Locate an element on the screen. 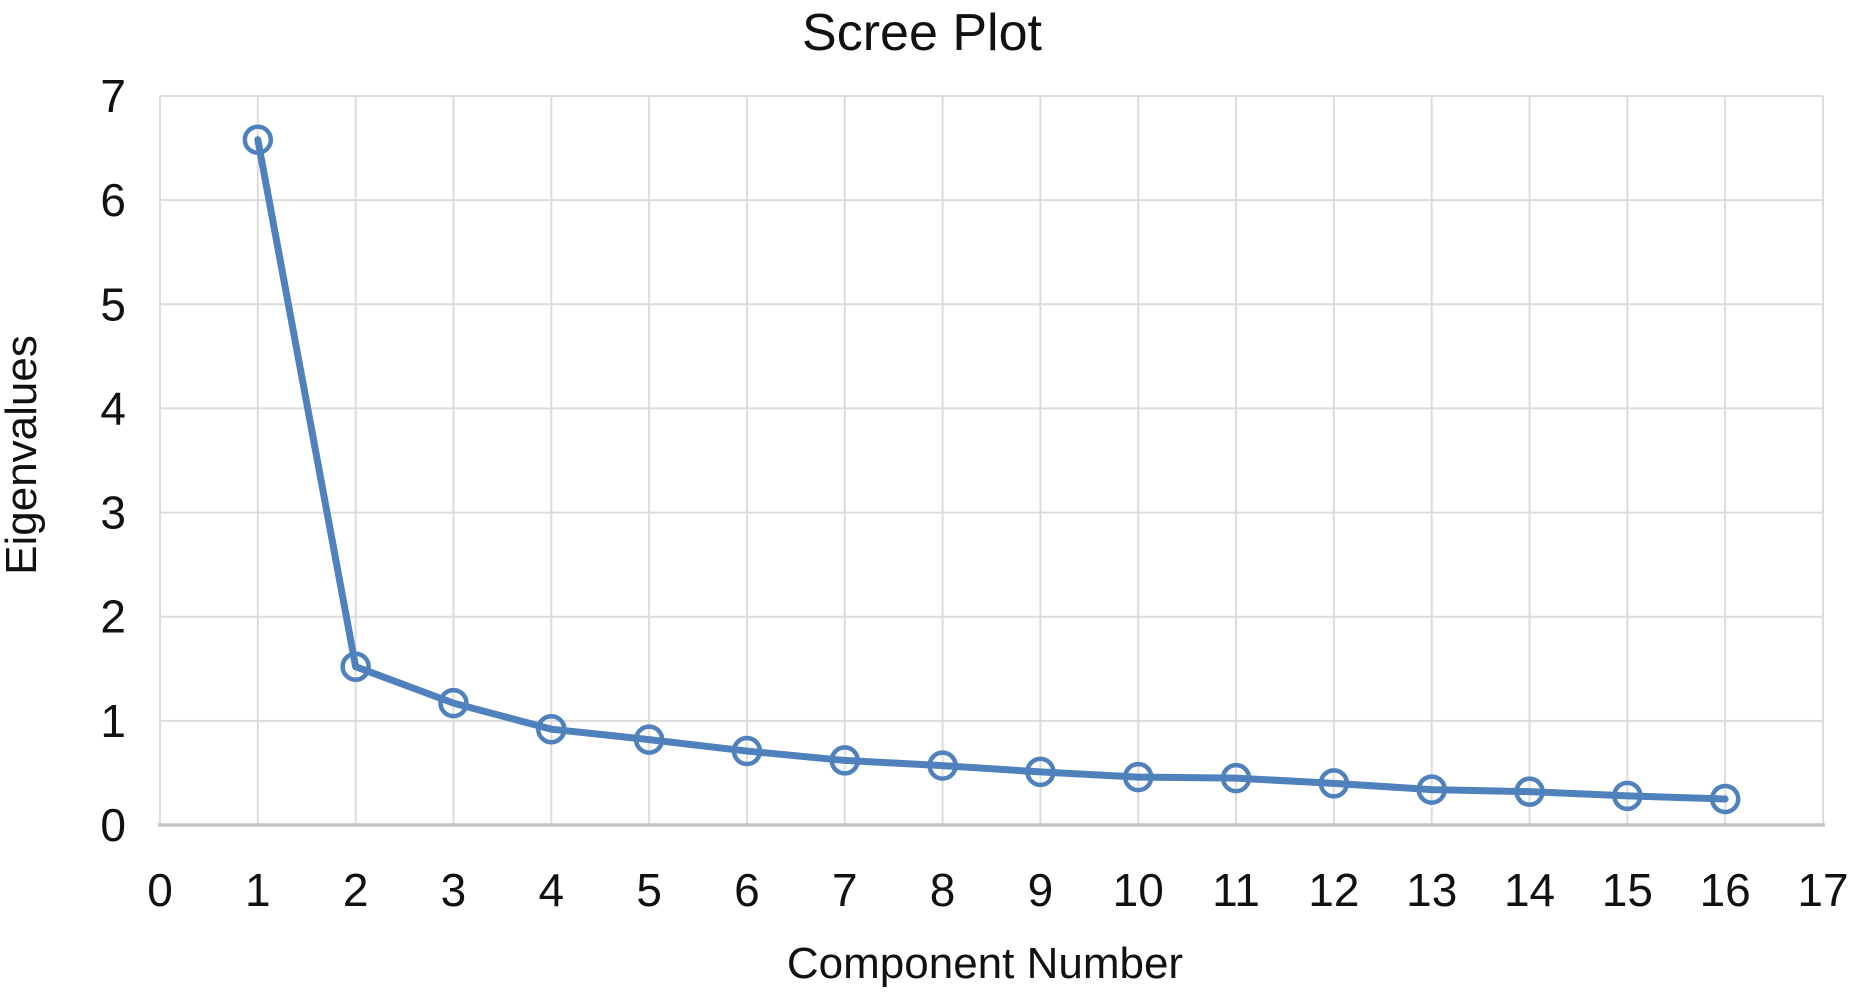 The height and width of the screenshot is (992, 1852). y-tick-label: 4 is located at coordinates (113, 408).